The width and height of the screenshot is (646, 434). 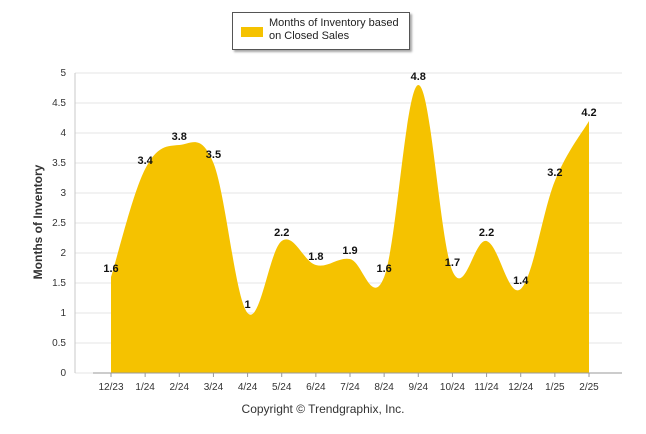 I want to click on data-label: 1.4, so click(x=521, y=281).